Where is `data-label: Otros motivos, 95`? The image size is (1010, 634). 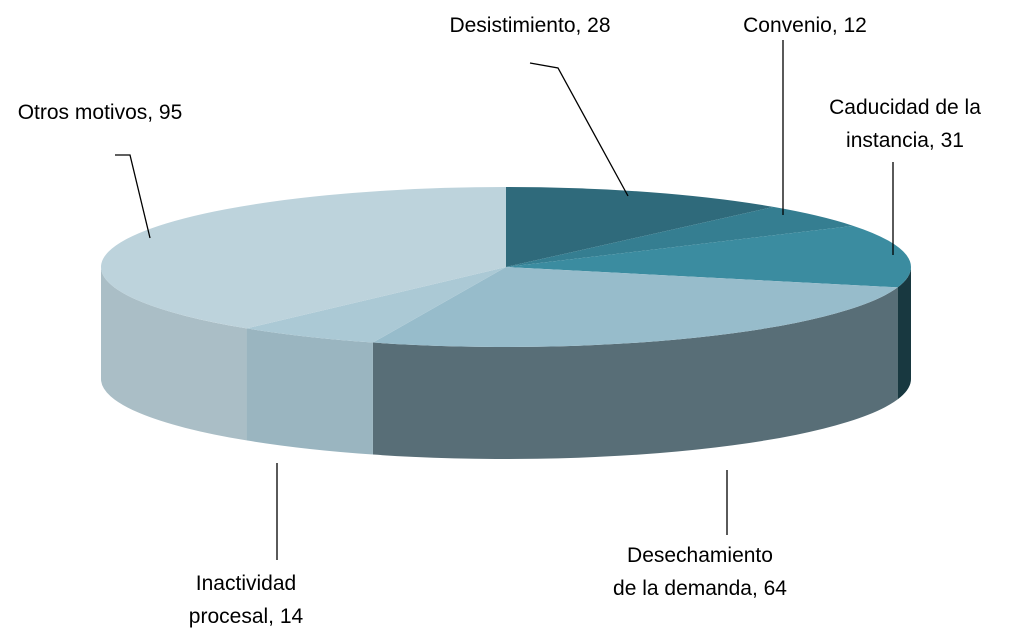
data-label: Otros motivos, 95 is located at coordinates (100, 112).